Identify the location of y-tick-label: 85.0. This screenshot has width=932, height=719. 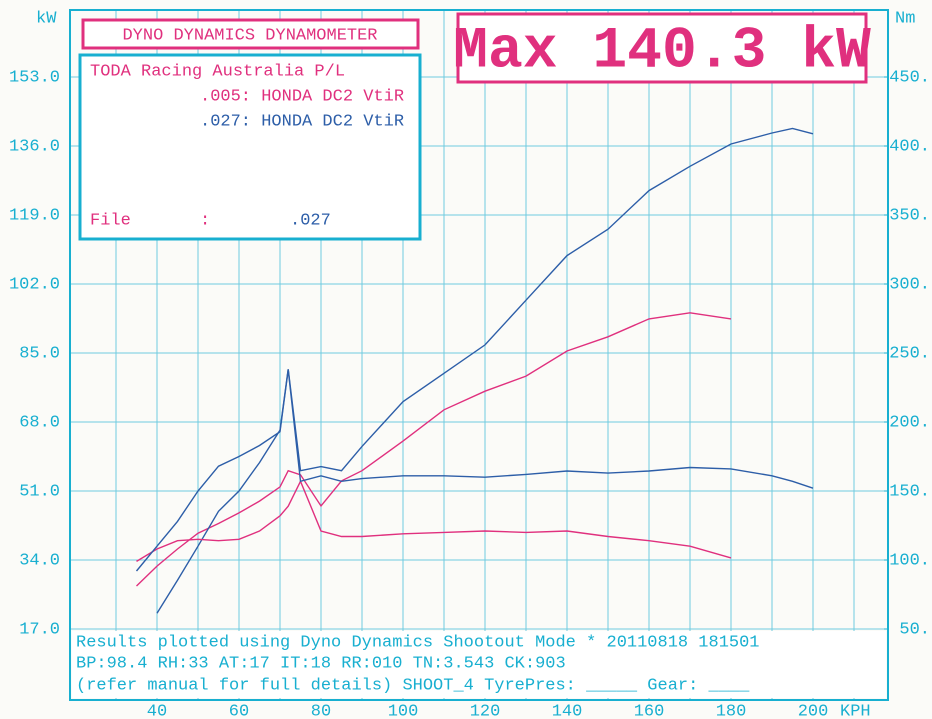
(39, 353).